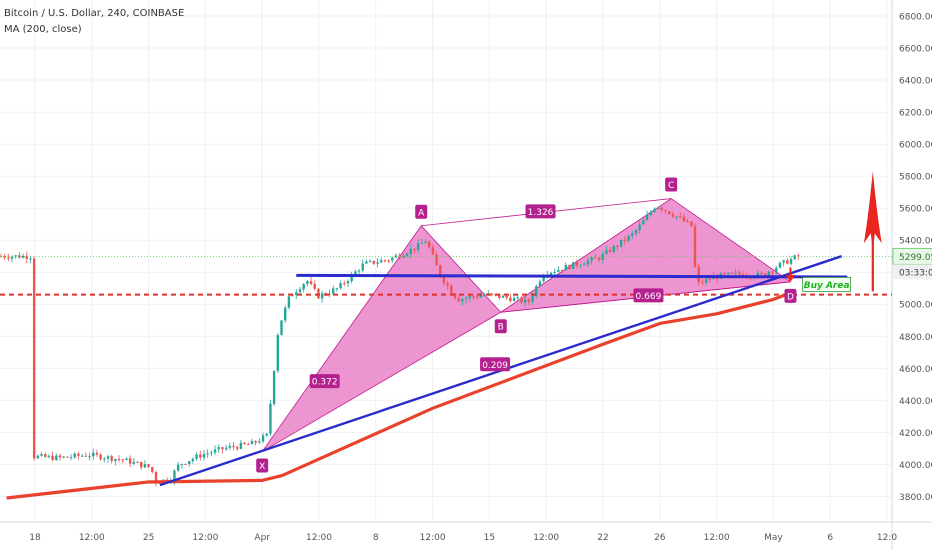 The image size is (932, 554). What do you see at coordinates (381, 338) in the screenshot?
I see `pattern-triangle-xab` at bounding box center [381, 338].